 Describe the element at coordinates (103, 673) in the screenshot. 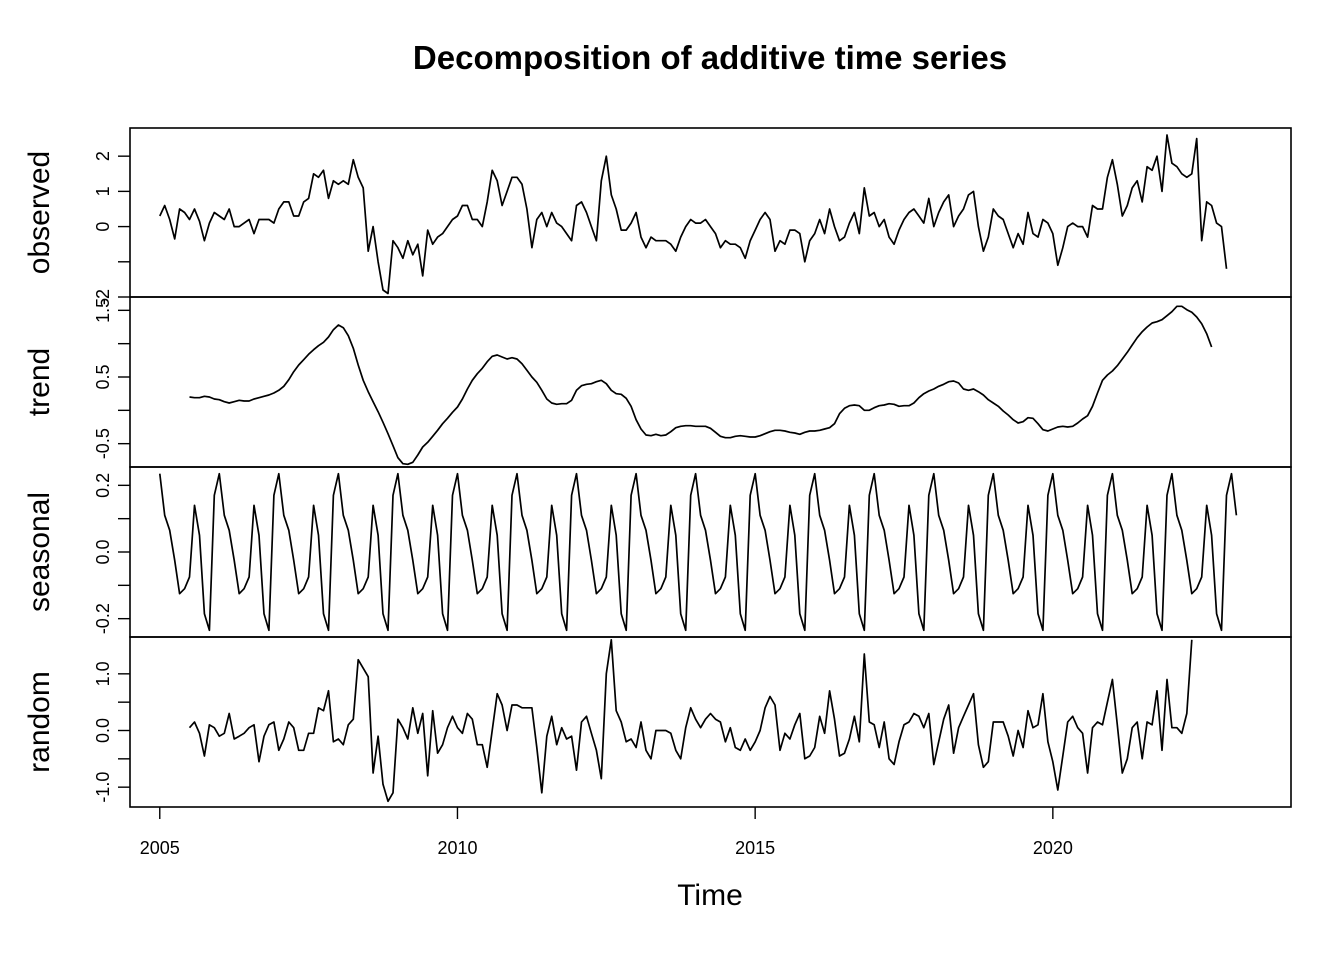

I see `random-y-tick-label: 1.0` at that location.